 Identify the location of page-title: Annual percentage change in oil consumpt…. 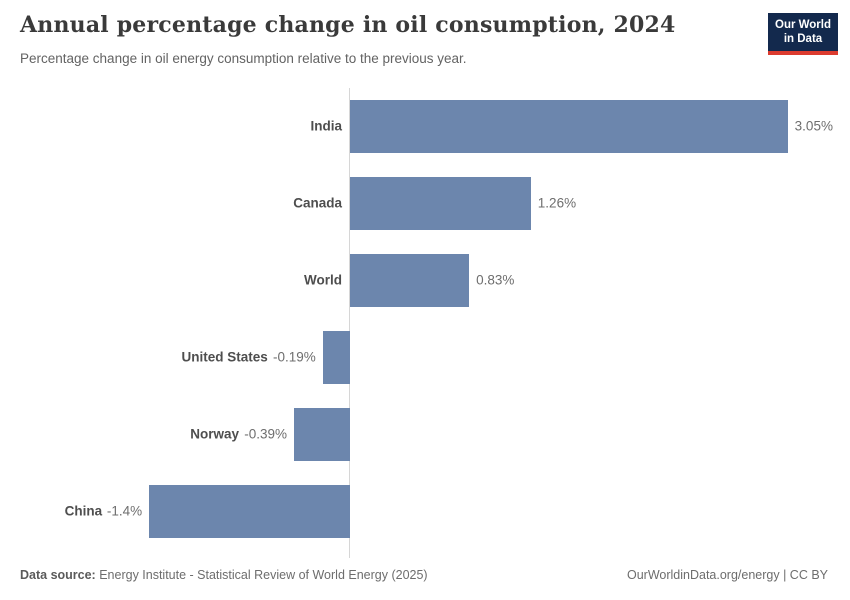
(348, 25).